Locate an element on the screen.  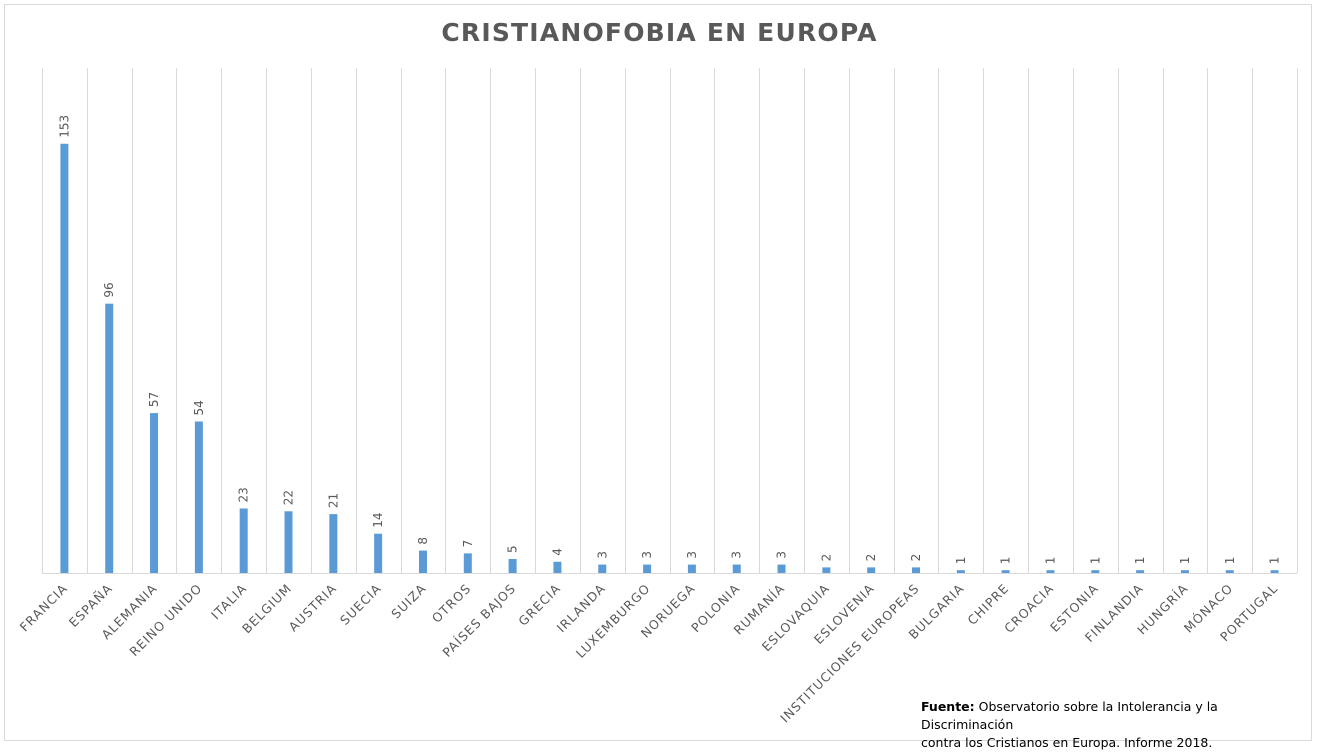
category-label: AUSTRIA is located at coordinates (313, 608).